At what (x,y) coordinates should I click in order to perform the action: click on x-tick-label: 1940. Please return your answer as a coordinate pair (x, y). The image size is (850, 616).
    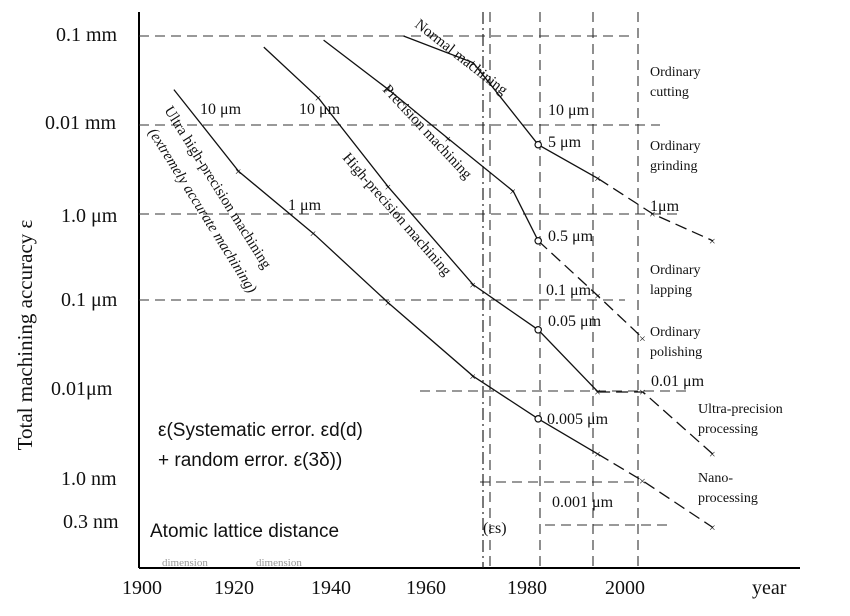
    Looking at the image, I should click on (331, 588).